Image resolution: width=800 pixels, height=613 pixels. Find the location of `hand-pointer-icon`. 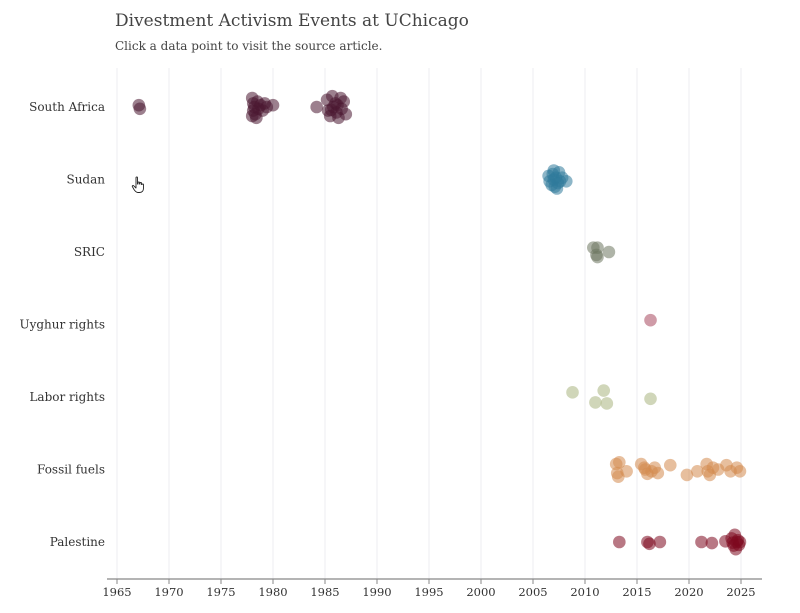

hand-pointer-icon is located at coordinates (137, 184).